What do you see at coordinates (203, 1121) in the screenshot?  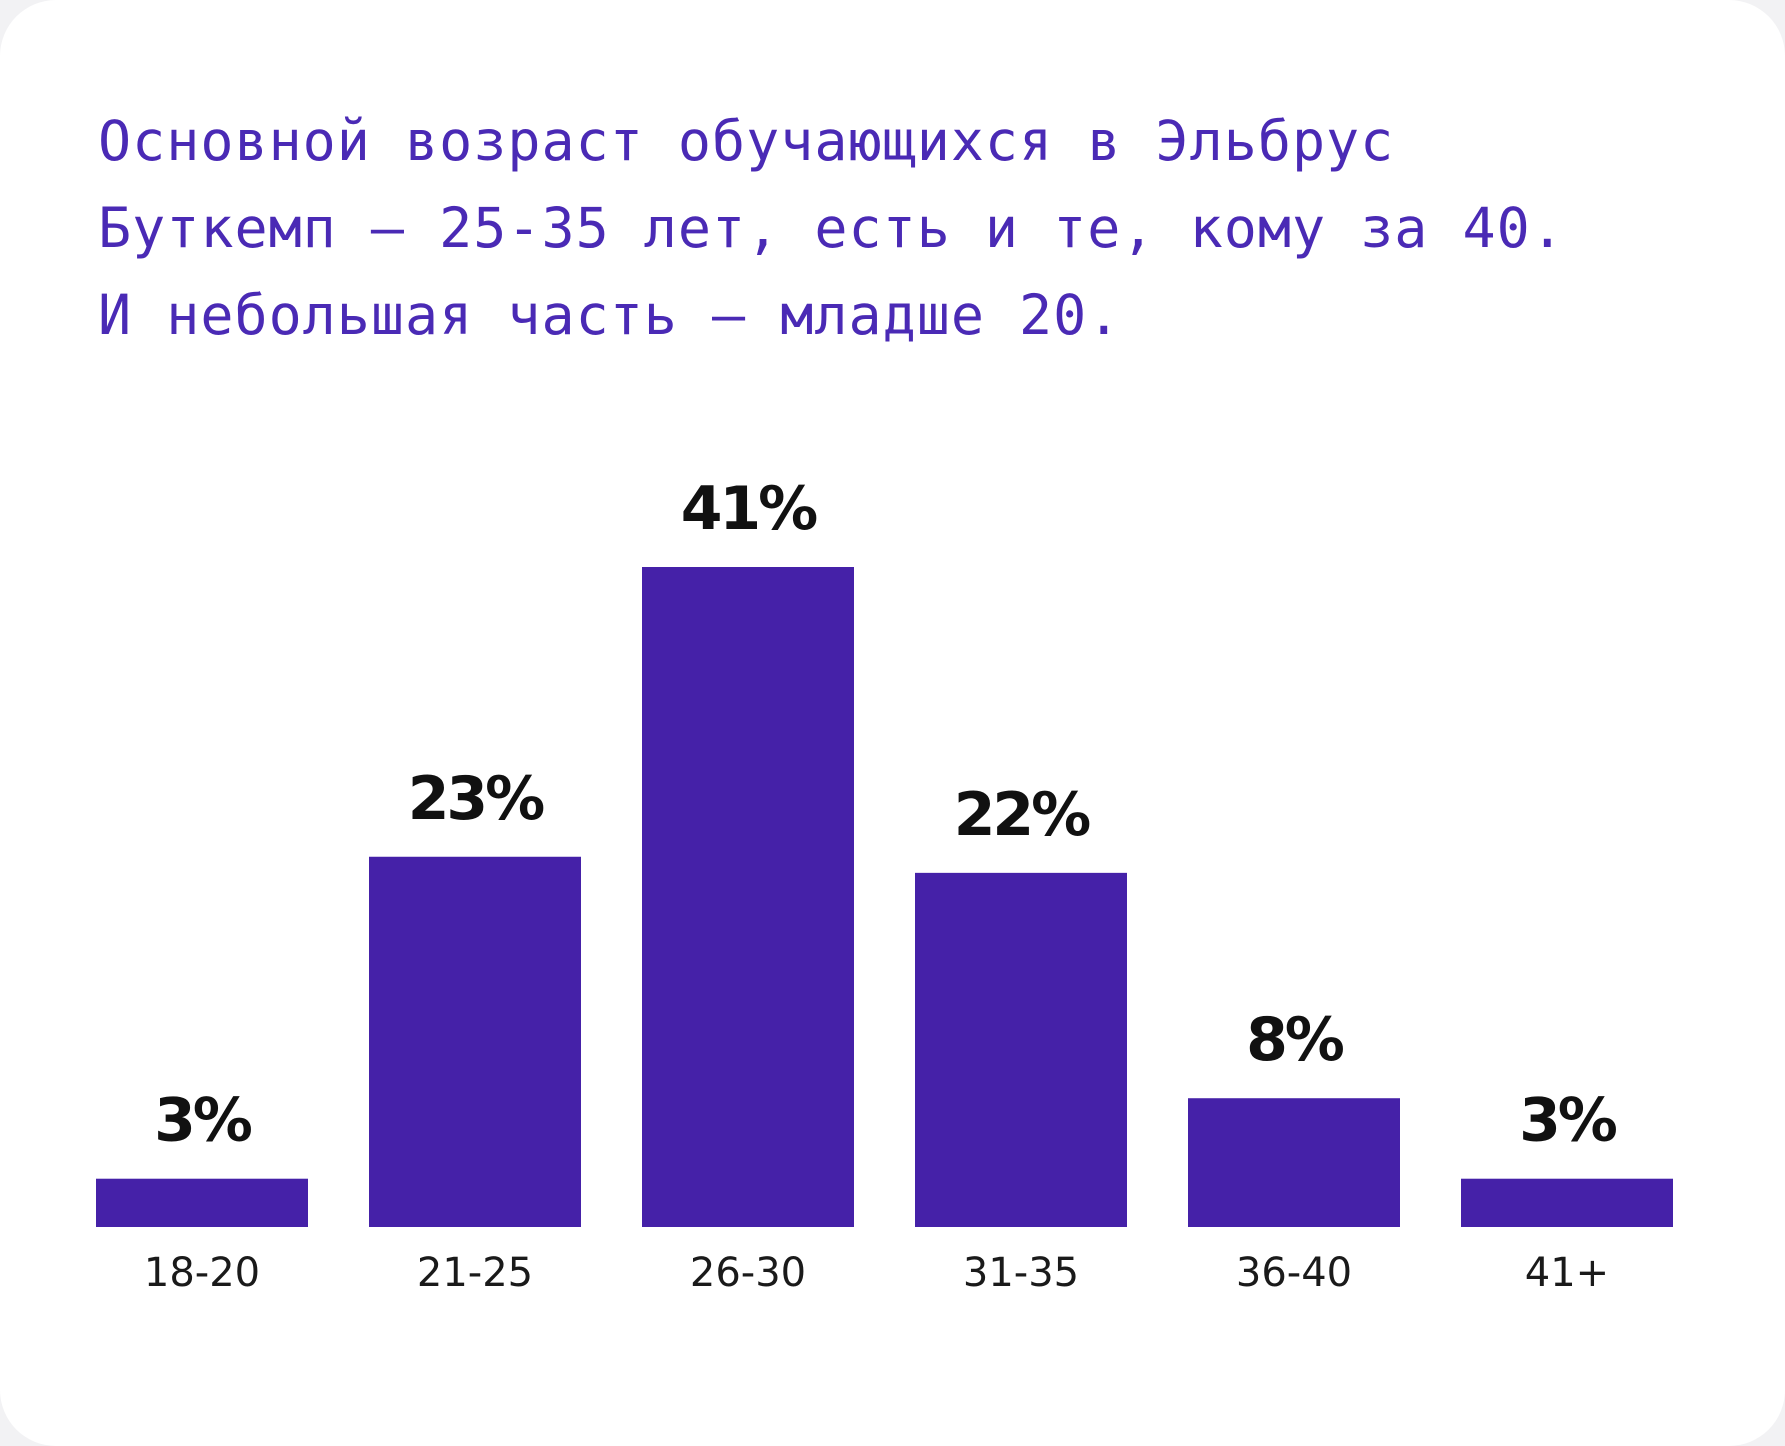 I see `value-label-18-20: 3%` at bounding box center [203, 1121].